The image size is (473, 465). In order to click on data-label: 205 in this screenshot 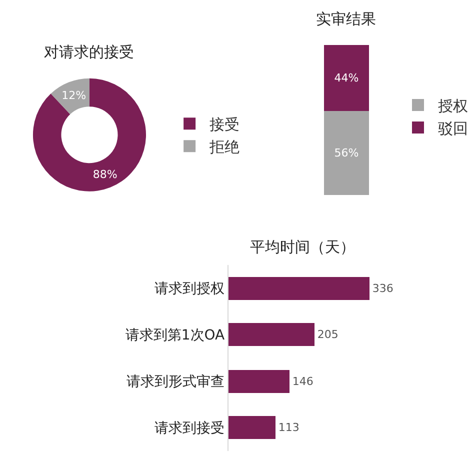, I will do `click(327, 335)`.